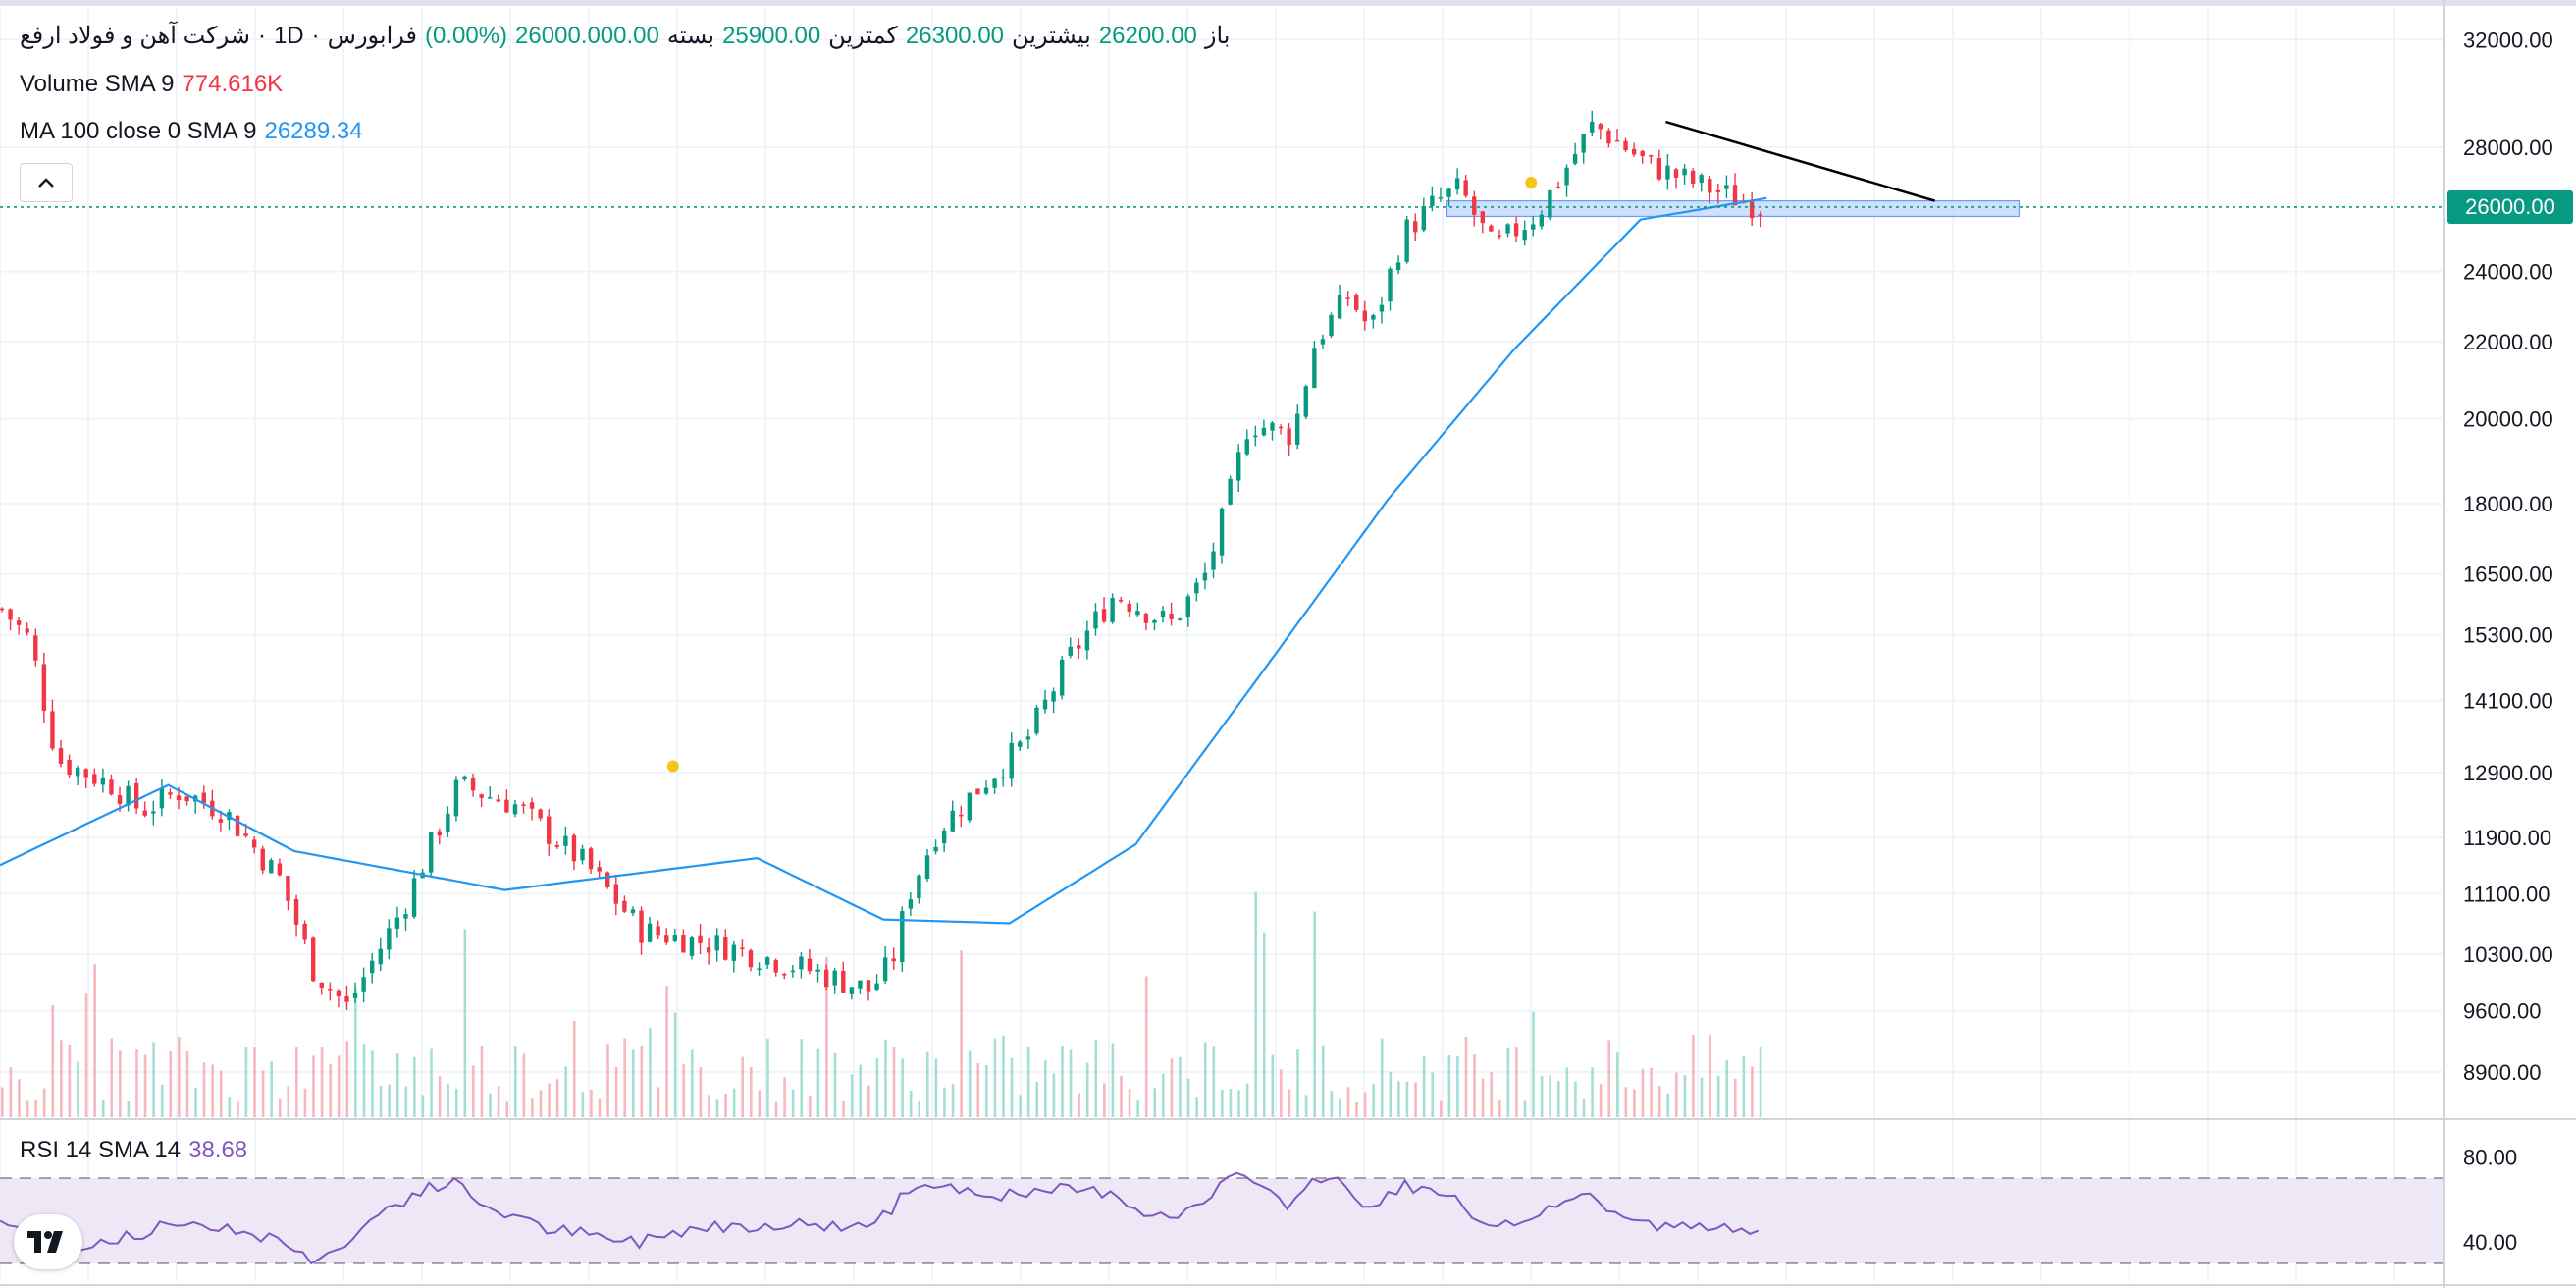 The height and width of the screenshot is (1288, 2576). I want to click on ma-indicator-label: MA 100 close 0 SMA 9, so click(138, 131).